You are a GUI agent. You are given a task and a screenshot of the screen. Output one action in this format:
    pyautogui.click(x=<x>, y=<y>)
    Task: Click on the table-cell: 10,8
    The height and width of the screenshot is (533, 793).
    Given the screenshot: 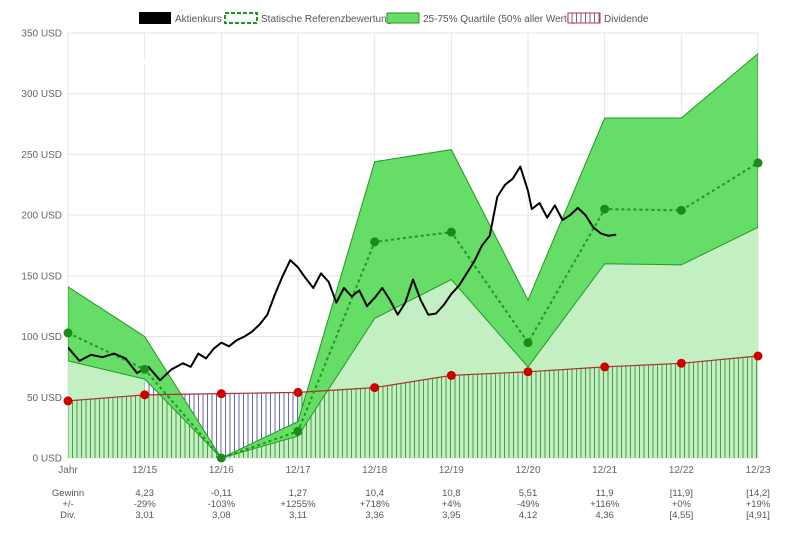 What is the action you would take?
    pyautogui.click(x=451, y=493)
    